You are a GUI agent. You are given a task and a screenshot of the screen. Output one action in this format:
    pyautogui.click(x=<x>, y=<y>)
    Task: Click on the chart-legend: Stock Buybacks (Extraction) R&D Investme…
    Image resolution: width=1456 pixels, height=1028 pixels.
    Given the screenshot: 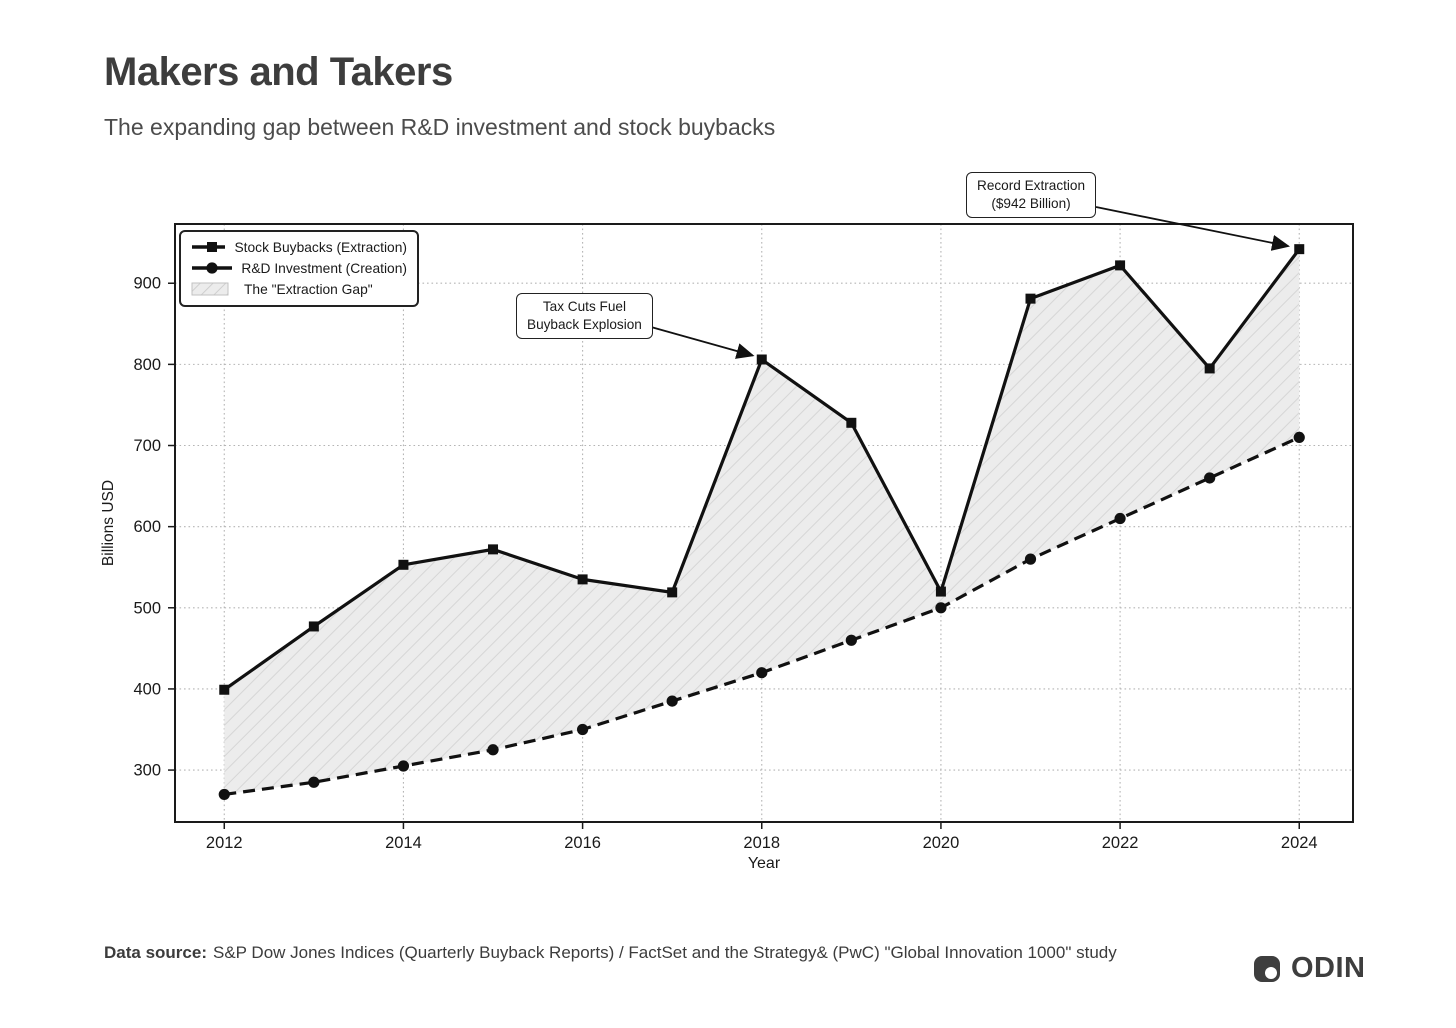 What is the action you would take?
    pyautogui.click(x=299, y=268)
    